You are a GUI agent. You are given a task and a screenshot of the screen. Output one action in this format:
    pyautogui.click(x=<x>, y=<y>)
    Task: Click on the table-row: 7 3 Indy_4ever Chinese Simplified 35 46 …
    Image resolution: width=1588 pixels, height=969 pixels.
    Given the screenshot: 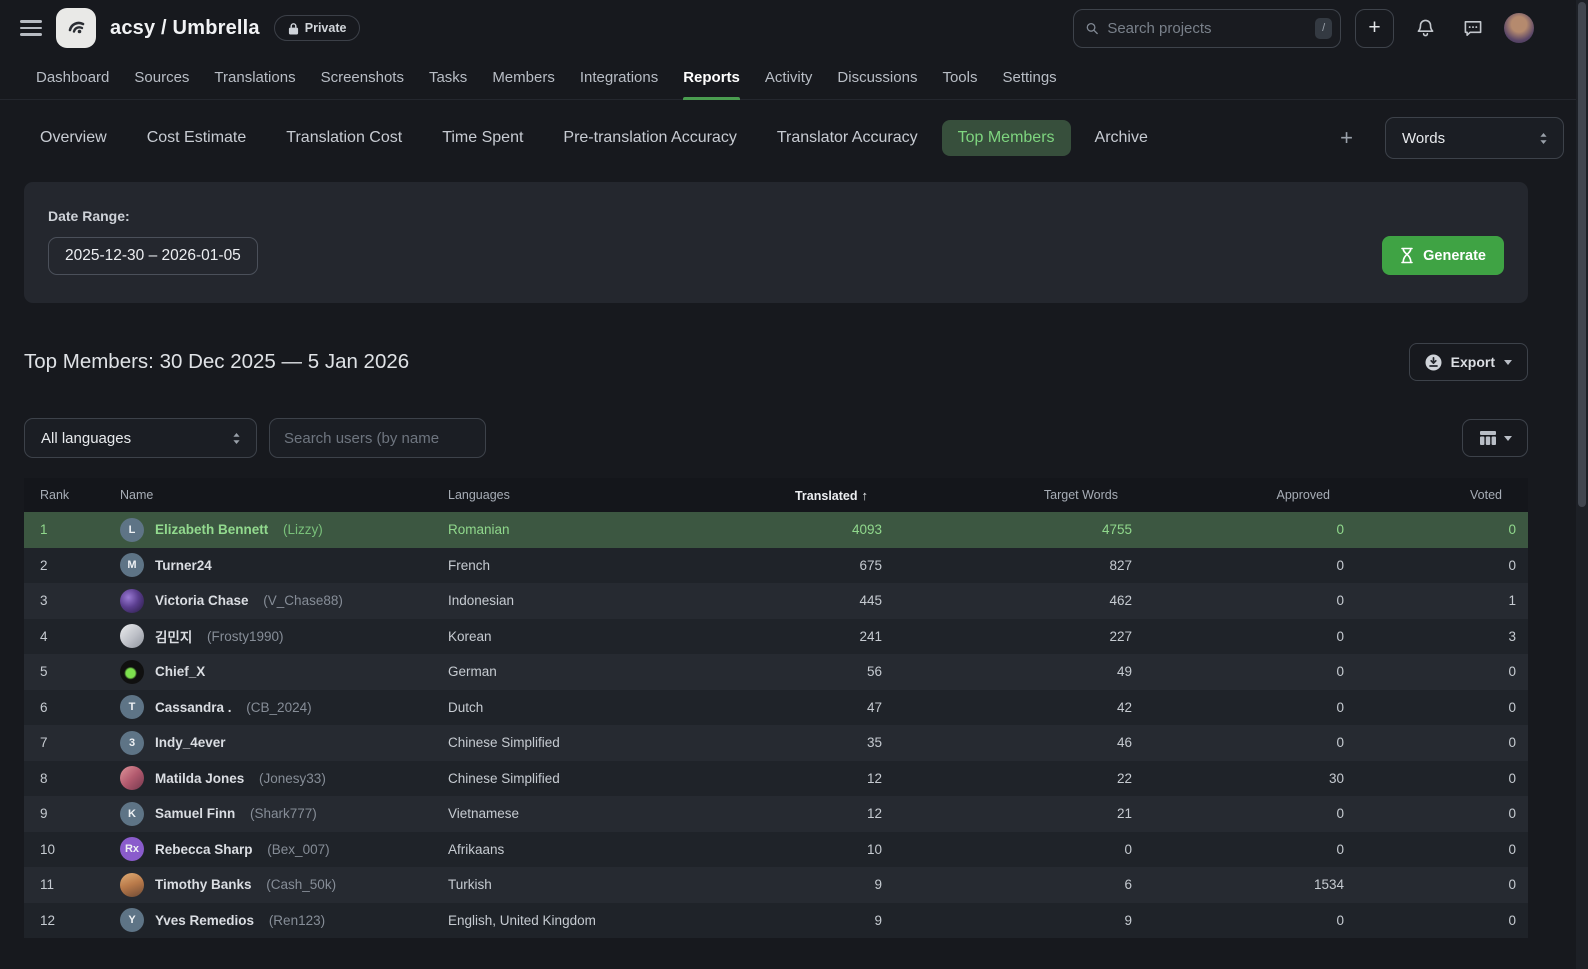 What is the action you would take?
    pyautogui.click(x=776, y=743)
    